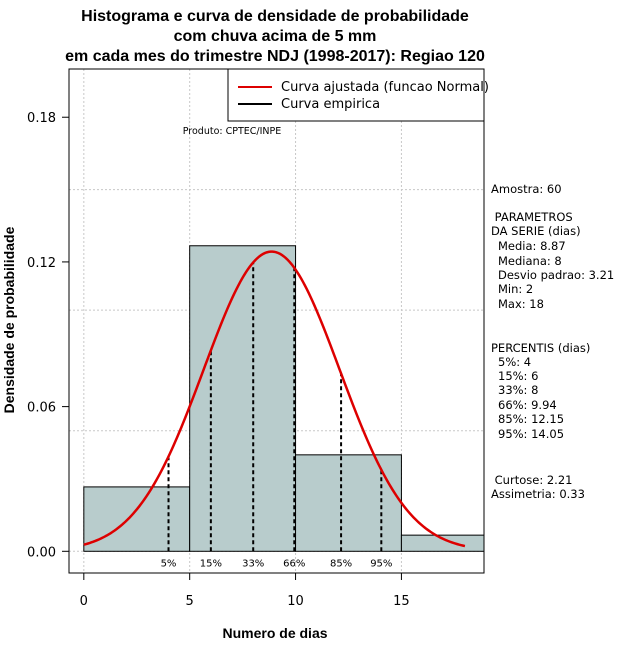  What do you see at coordinates (41, 552) in the screenshot?
I see `y-tick-label-0: 0.00` at bounding box center [41, 552].